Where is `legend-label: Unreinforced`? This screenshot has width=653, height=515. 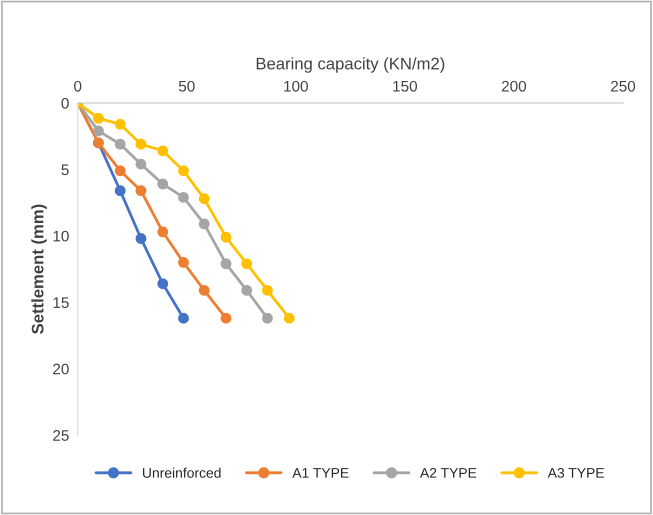 legend-label: Unreinforced is located at coordinates (182, 473).